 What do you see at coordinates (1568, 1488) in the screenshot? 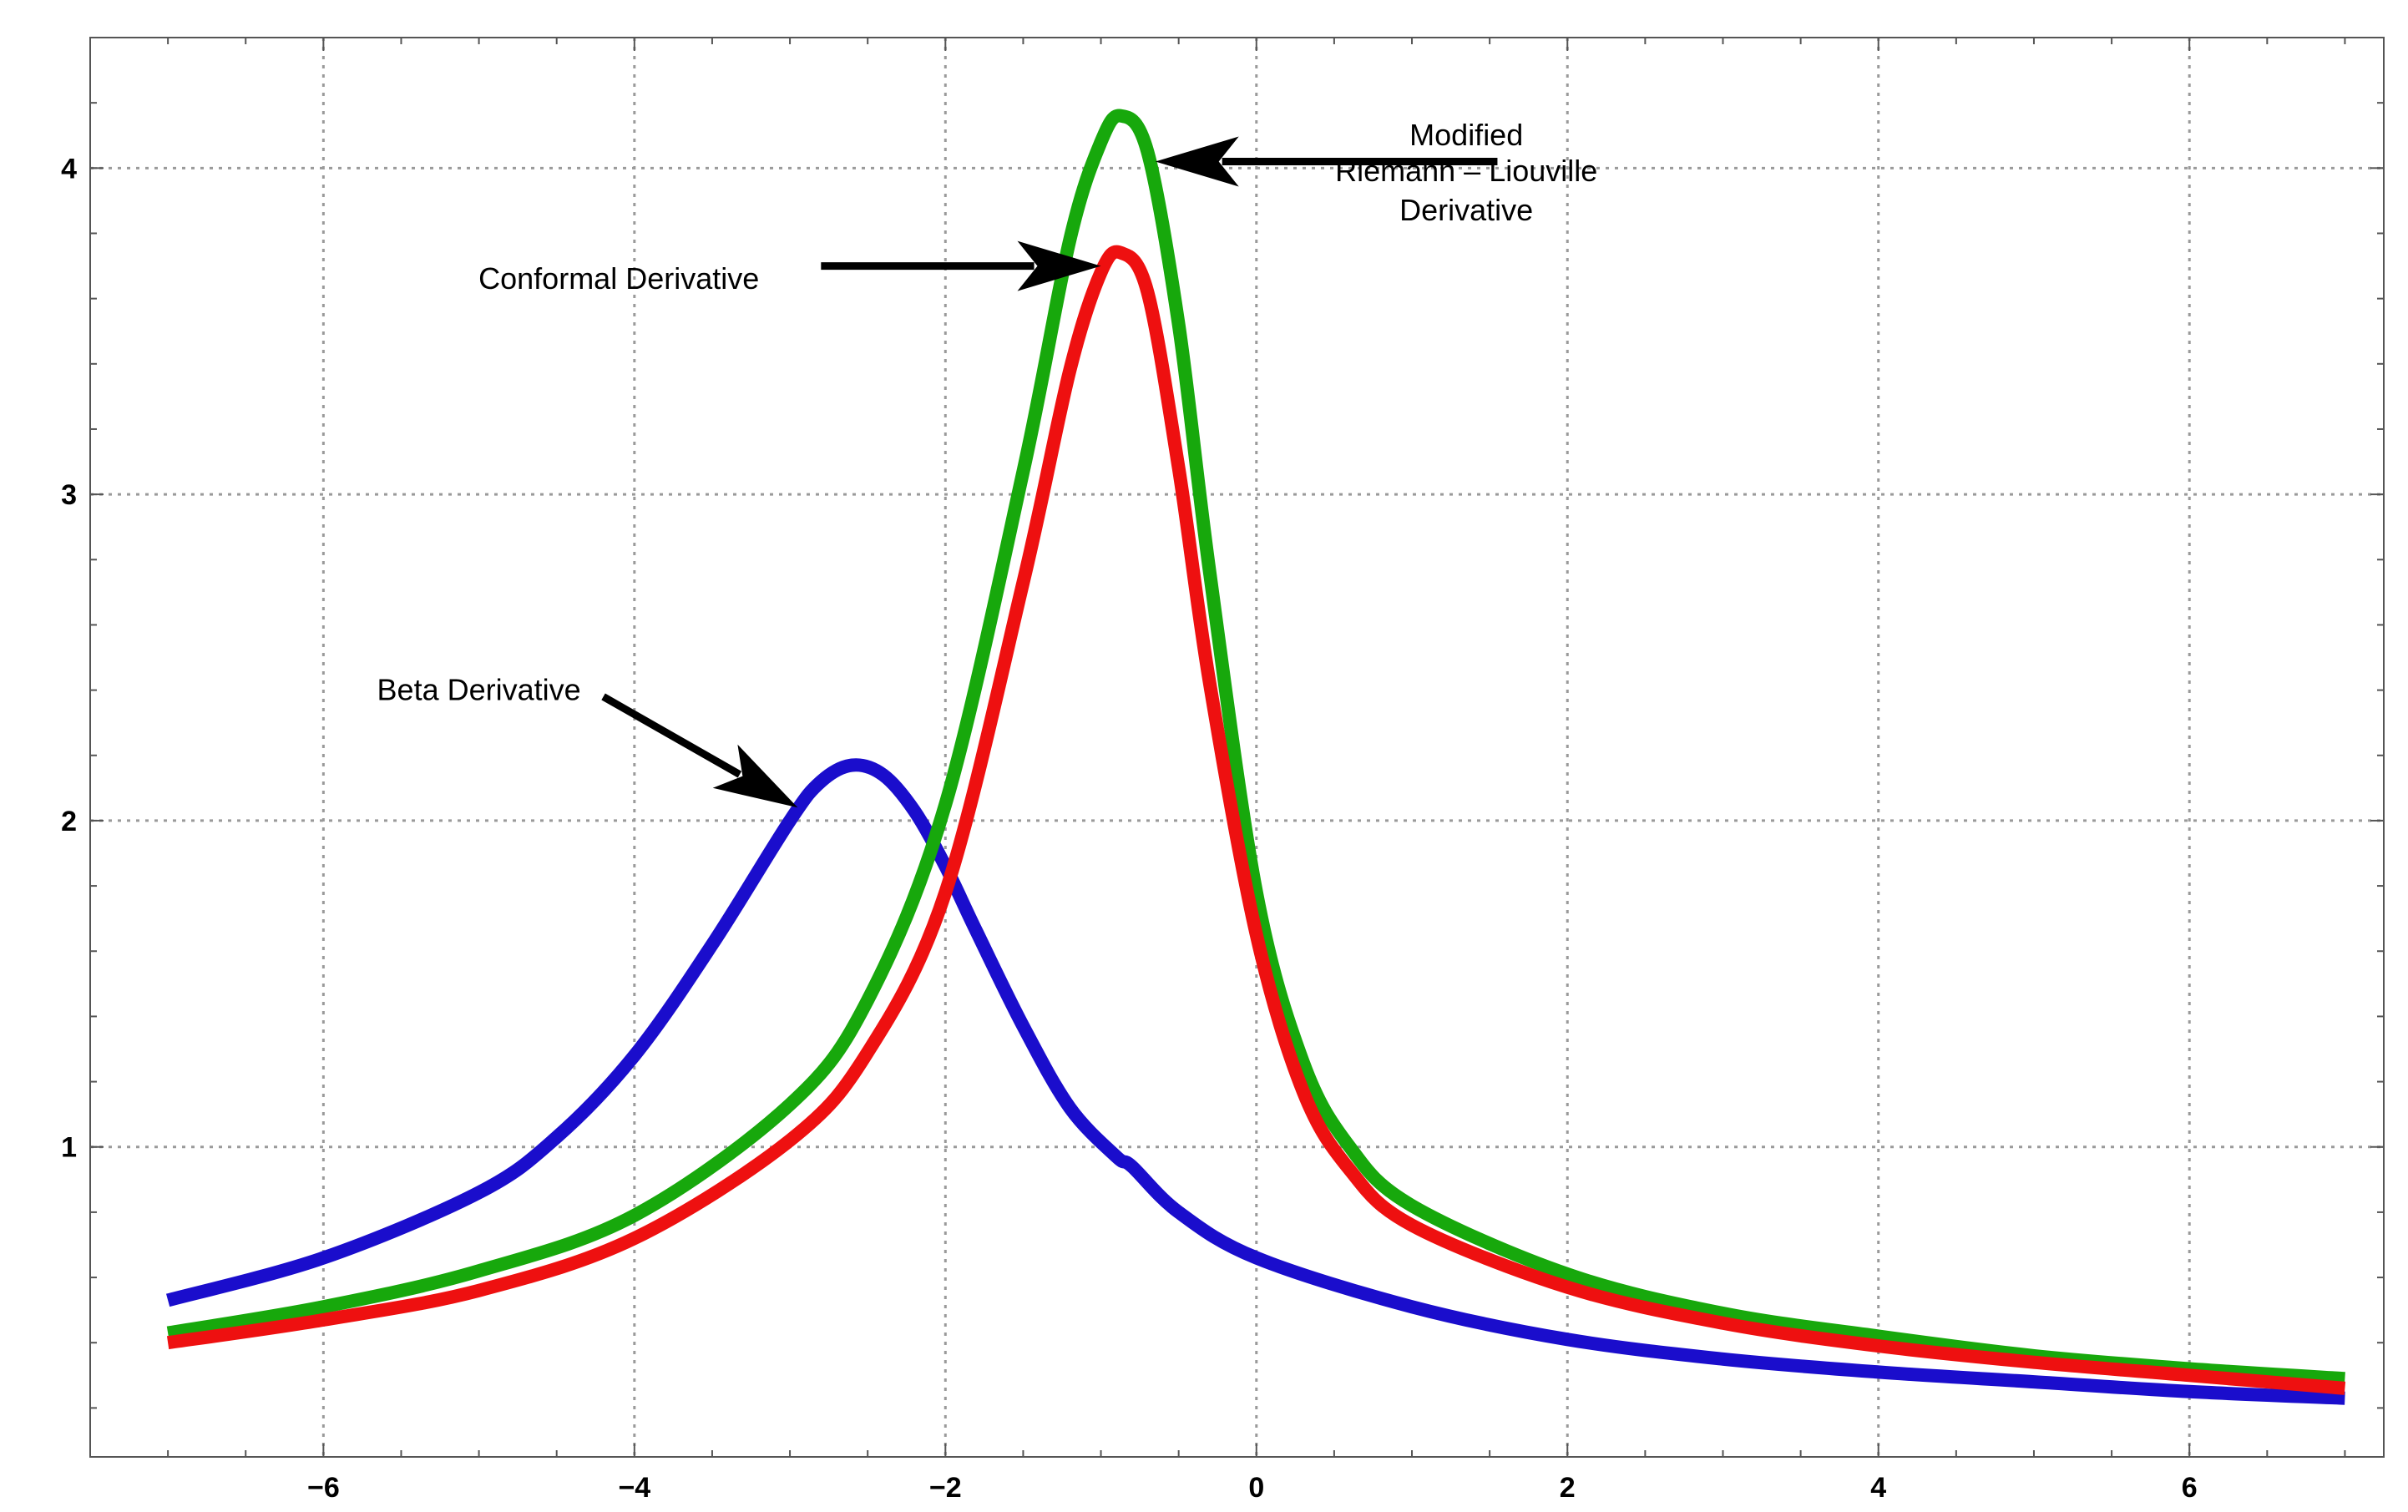
I see `x-tick-label: 2` at bounding box center [1568, 1488].